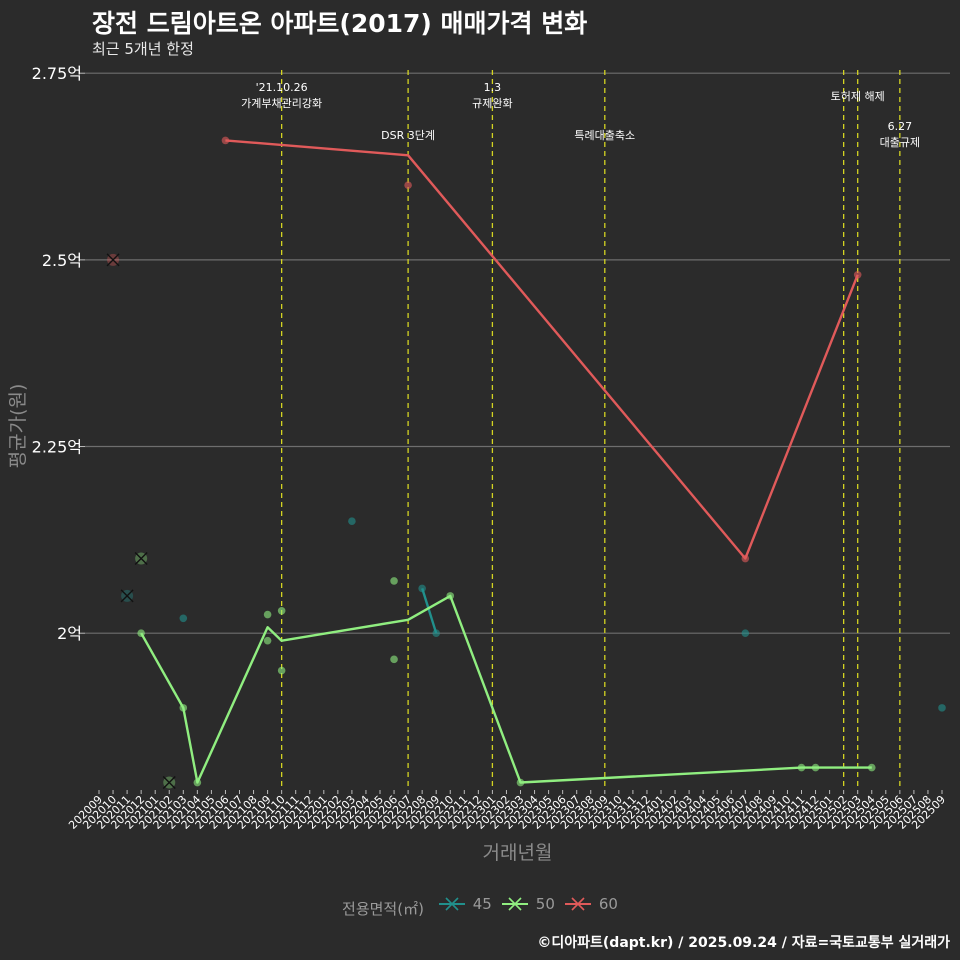 This screenshot has height=960, width=960. What do you see at coordinates (57, 447) in the screenshot?
I see `y-tick-label: 2.25억` at bounding box center [57, 447].